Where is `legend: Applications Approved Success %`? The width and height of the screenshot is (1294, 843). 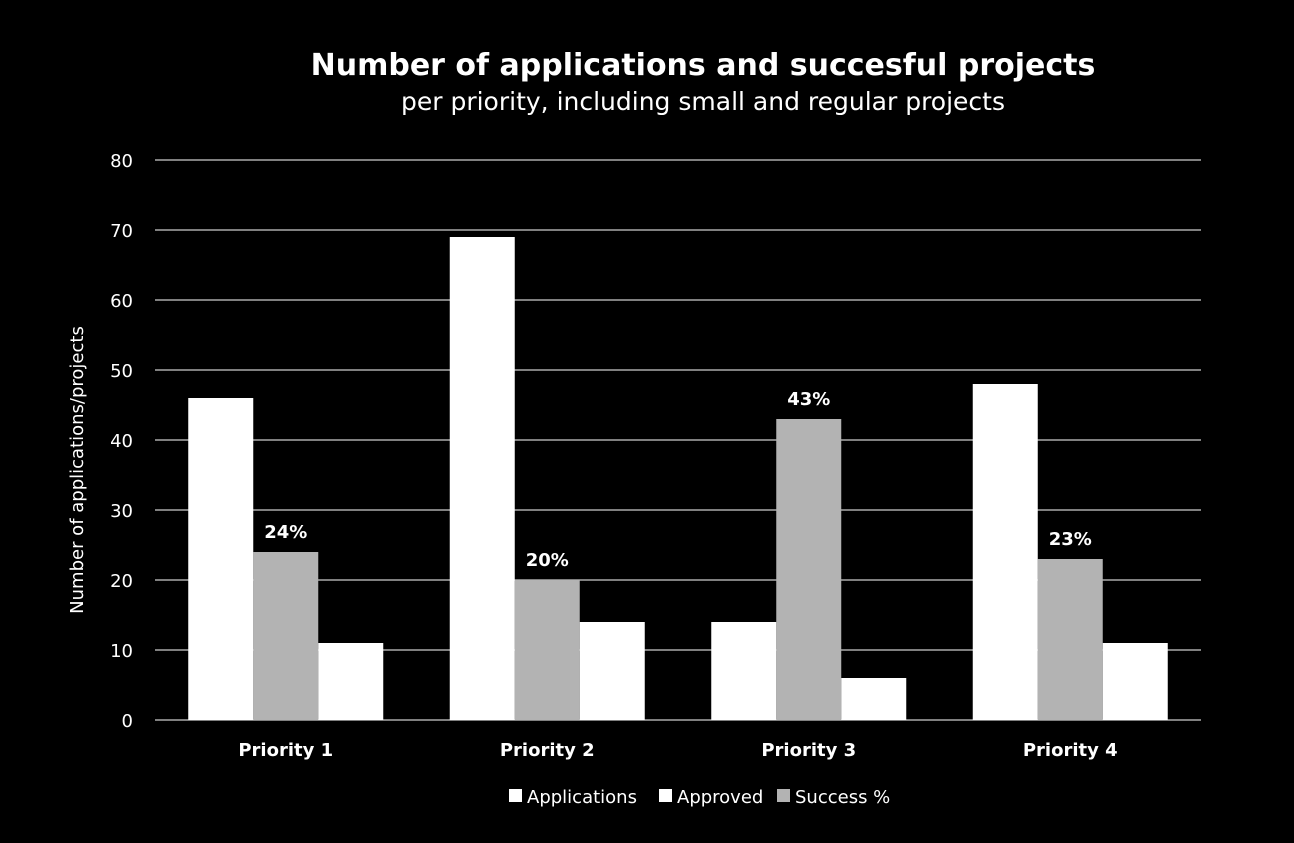 legend: Applications Approved Success % is located at coordinates (699, 797).